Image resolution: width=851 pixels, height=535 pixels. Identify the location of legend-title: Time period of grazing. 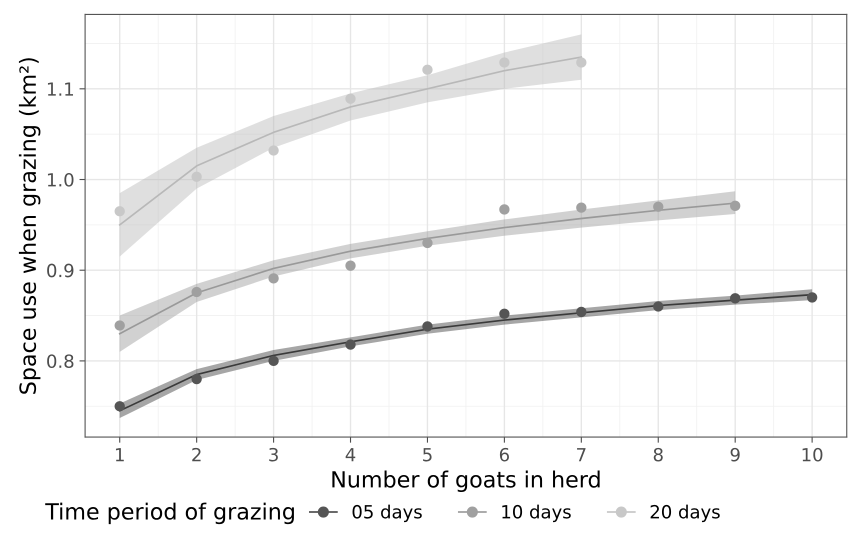
(169, 513).